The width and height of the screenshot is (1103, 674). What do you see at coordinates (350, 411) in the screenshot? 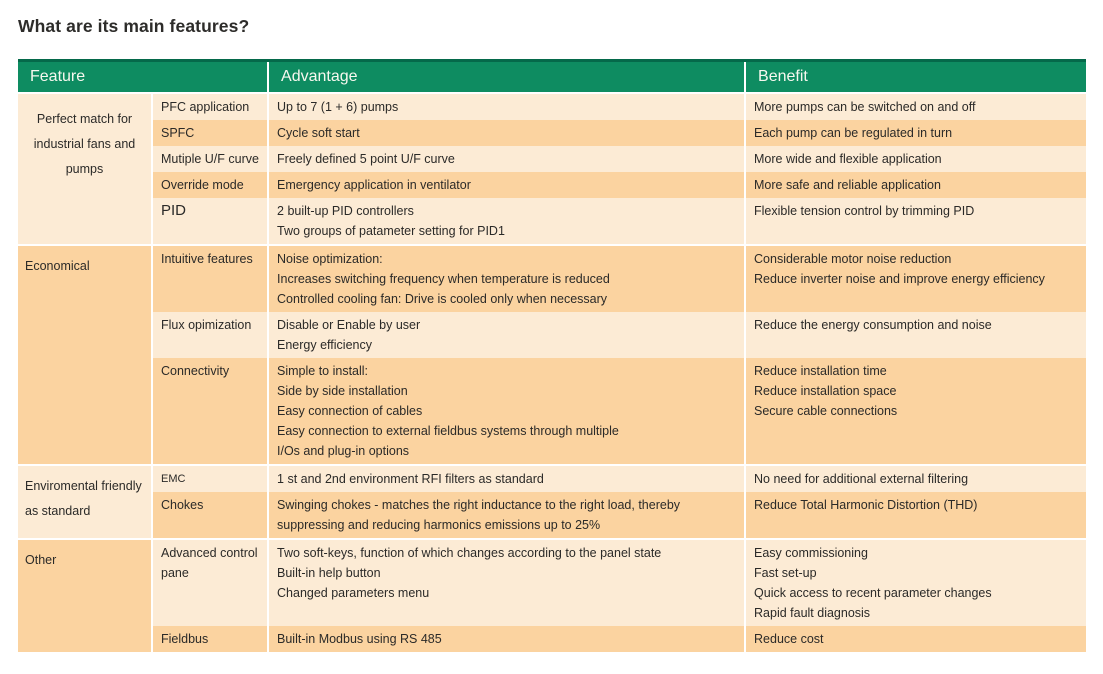
I see `advantage-line: Easy connection of cables` at bounding box center [350, 411].